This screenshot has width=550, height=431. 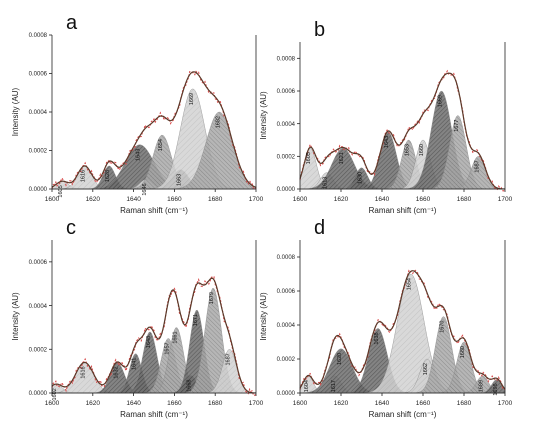 What do you see at coordinates (426, 369) in the screenshot?
I see `peak-label: 1662` at bounding box center [426, 369].